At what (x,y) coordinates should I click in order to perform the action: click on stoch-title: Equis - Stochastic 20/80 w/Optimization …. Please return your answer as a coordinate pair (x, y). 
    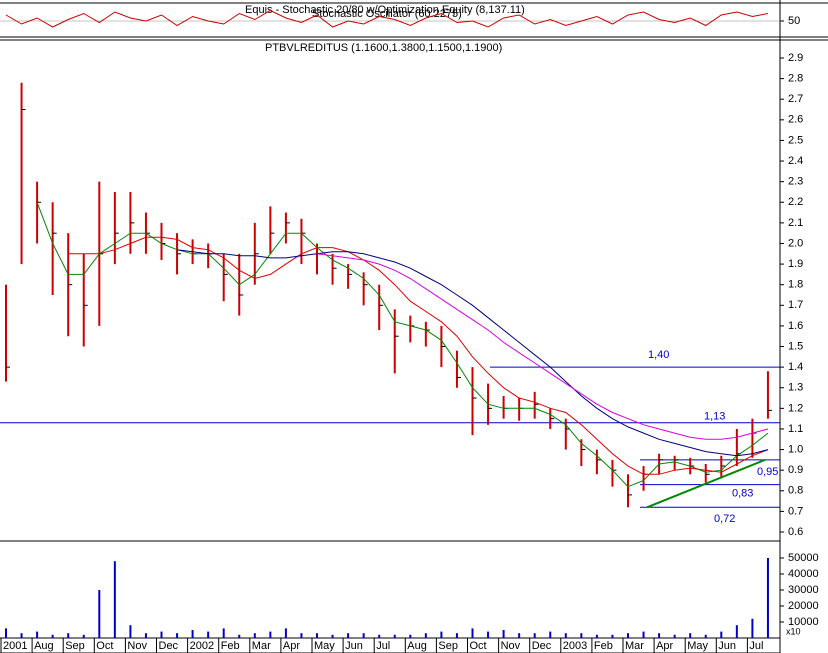
    Looking at the image, I should click on (385, 10).